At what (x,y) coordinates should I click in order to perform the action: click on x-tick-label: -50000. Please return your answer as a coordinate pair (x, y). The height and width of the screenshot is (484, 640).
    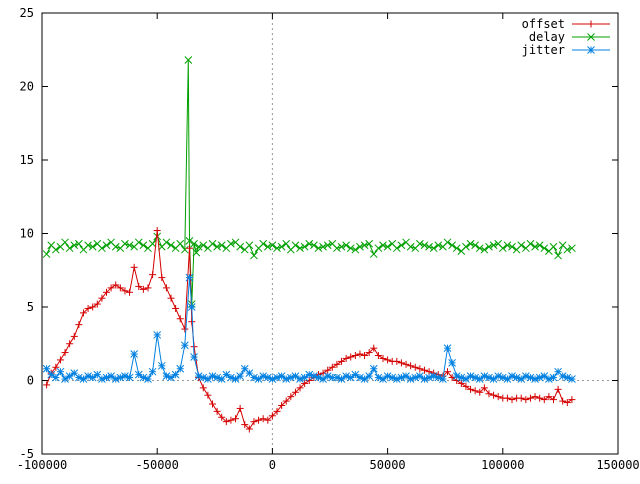
    Looking at the image, I should click on (157, 465).